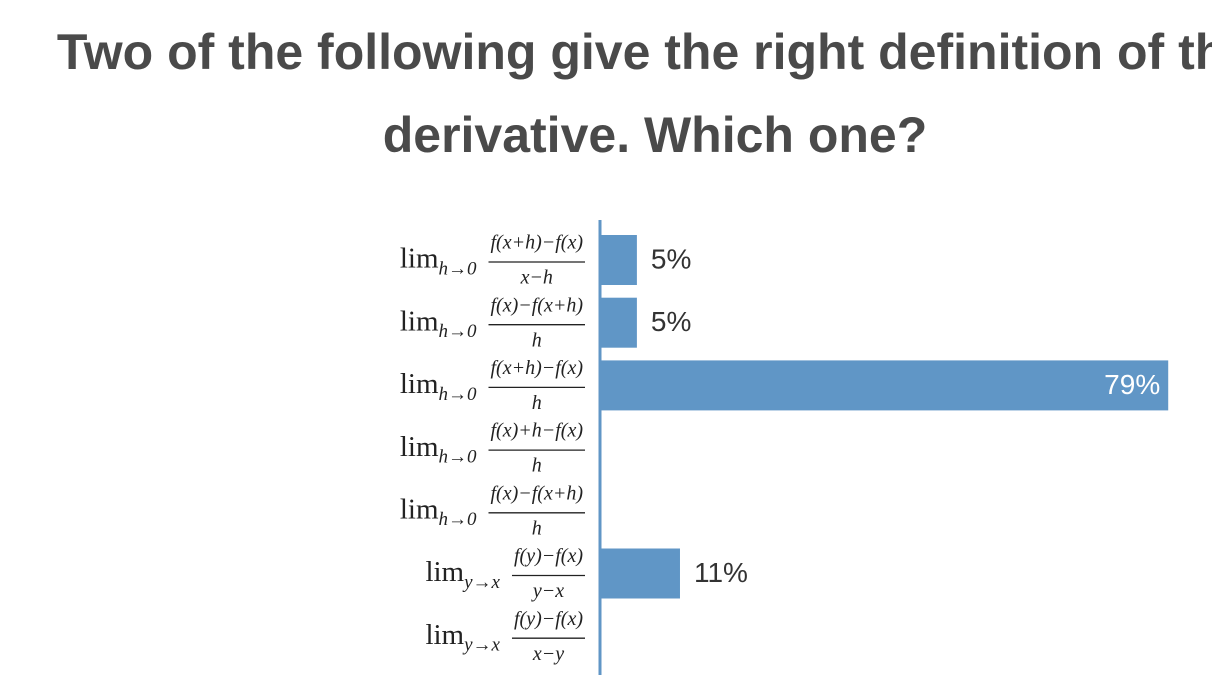 The image size is (1212, 678). I want to click on data-label: 79%, so click(1132, 384).